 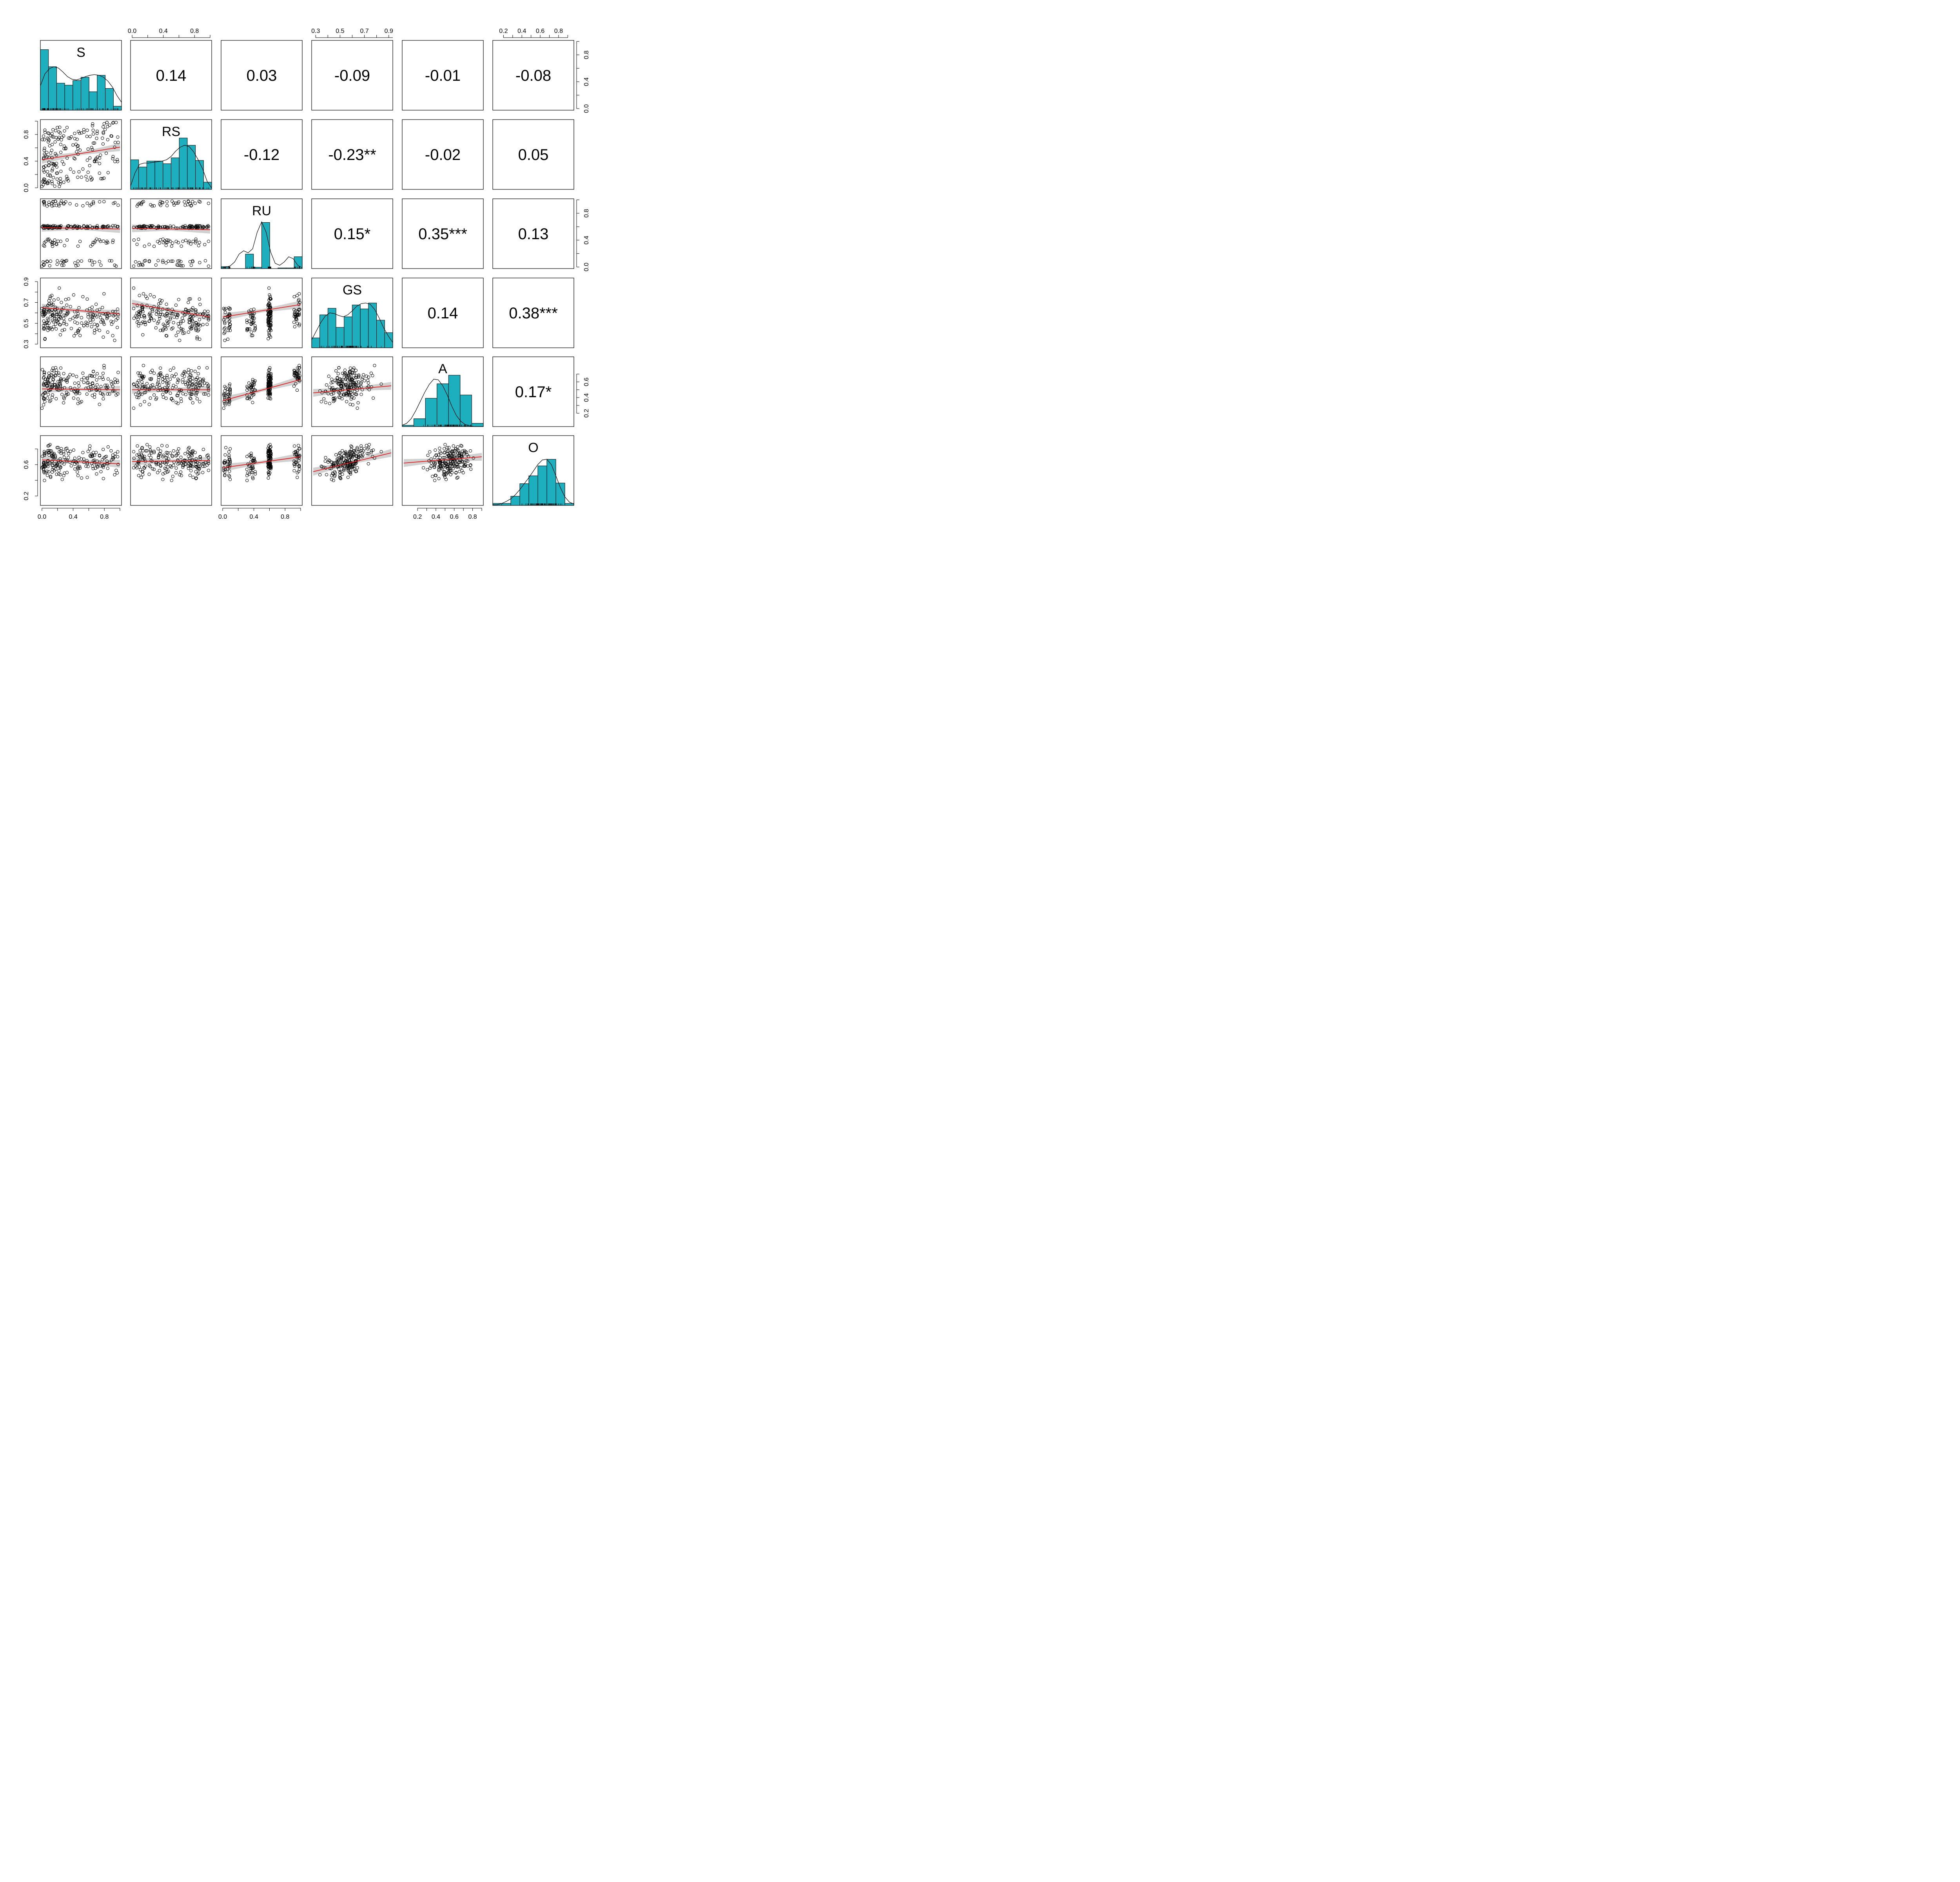 I want to click on correlation-value: -0.02, so click(x=443, y=154).